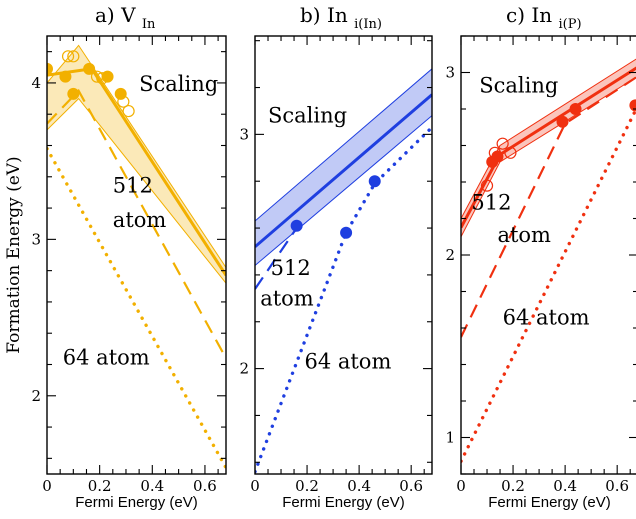  I want to click on panel-1-xtick-label: 0.2, so click(100, 486).